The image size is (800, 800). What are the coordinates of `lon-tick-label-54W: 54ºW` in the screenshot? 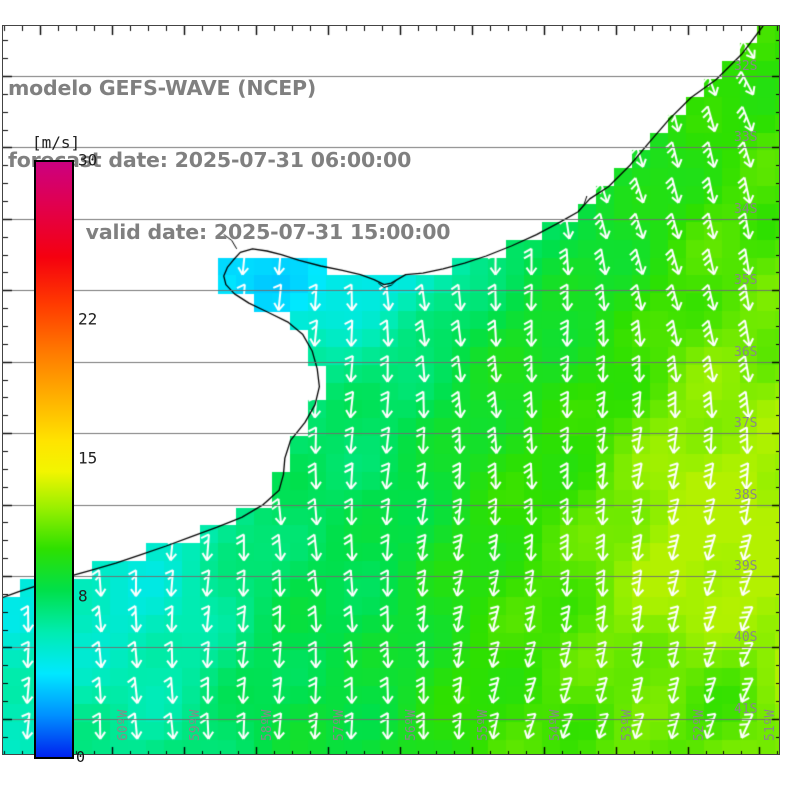 It's located at (555, 725).